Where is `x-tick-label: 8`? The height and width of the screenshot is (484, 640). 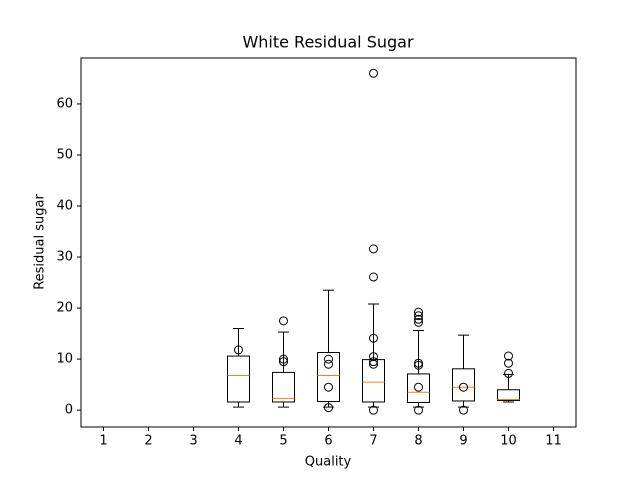 x-tick-label: 8 is located at coordinates (418, 441).